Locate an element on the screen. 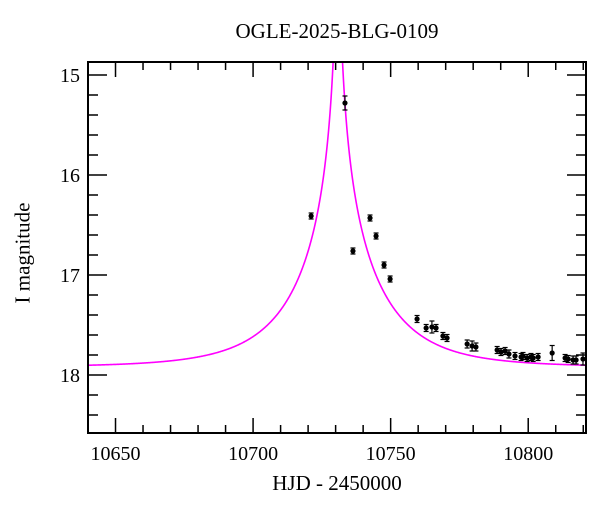 This screenshot has height=512, width=600. x-axis-title: HJD - 2450000 is located at coordinates (337, 483).